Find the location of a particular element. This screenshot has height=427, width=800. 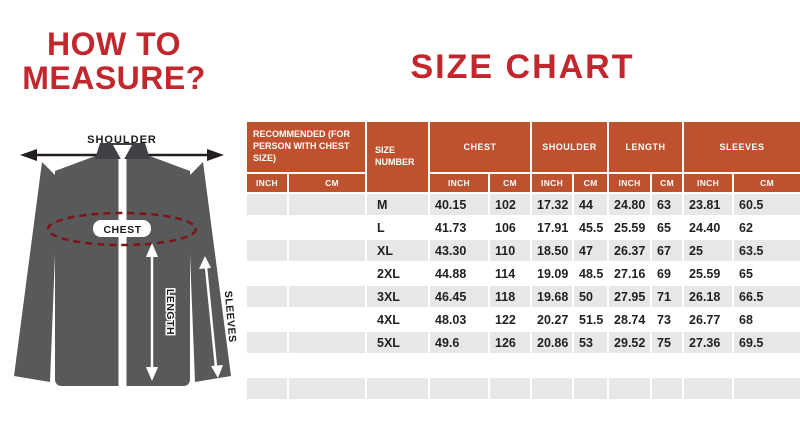

how-to-measure-title: HOW TO MEASURE? is located at coordinates (114, 61).